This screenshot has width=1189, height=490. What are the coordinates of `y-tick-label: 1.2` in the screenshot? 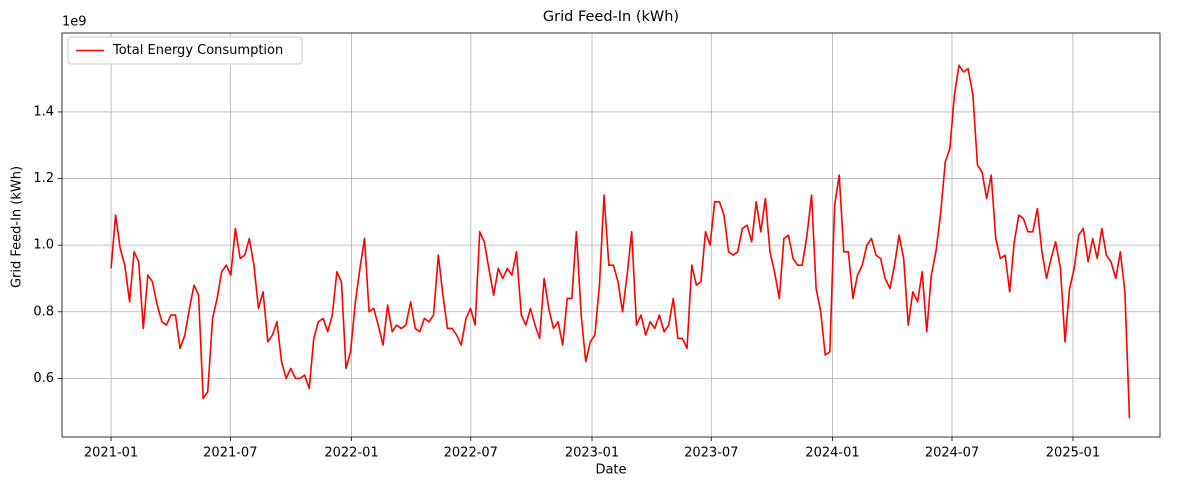 It's located at (43, 178).